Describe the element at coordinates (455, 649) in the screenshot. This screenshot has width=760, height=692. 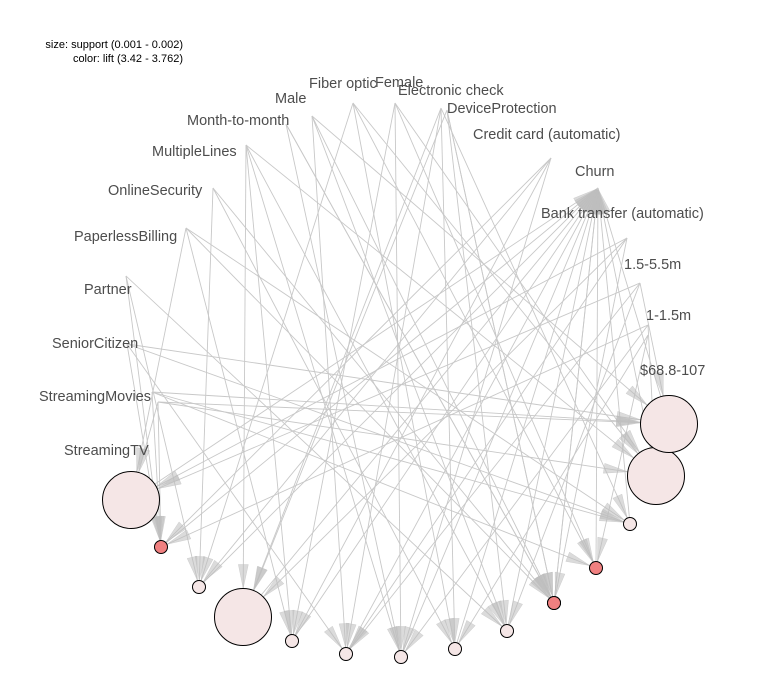
I see `rule-node-r10` at that location.